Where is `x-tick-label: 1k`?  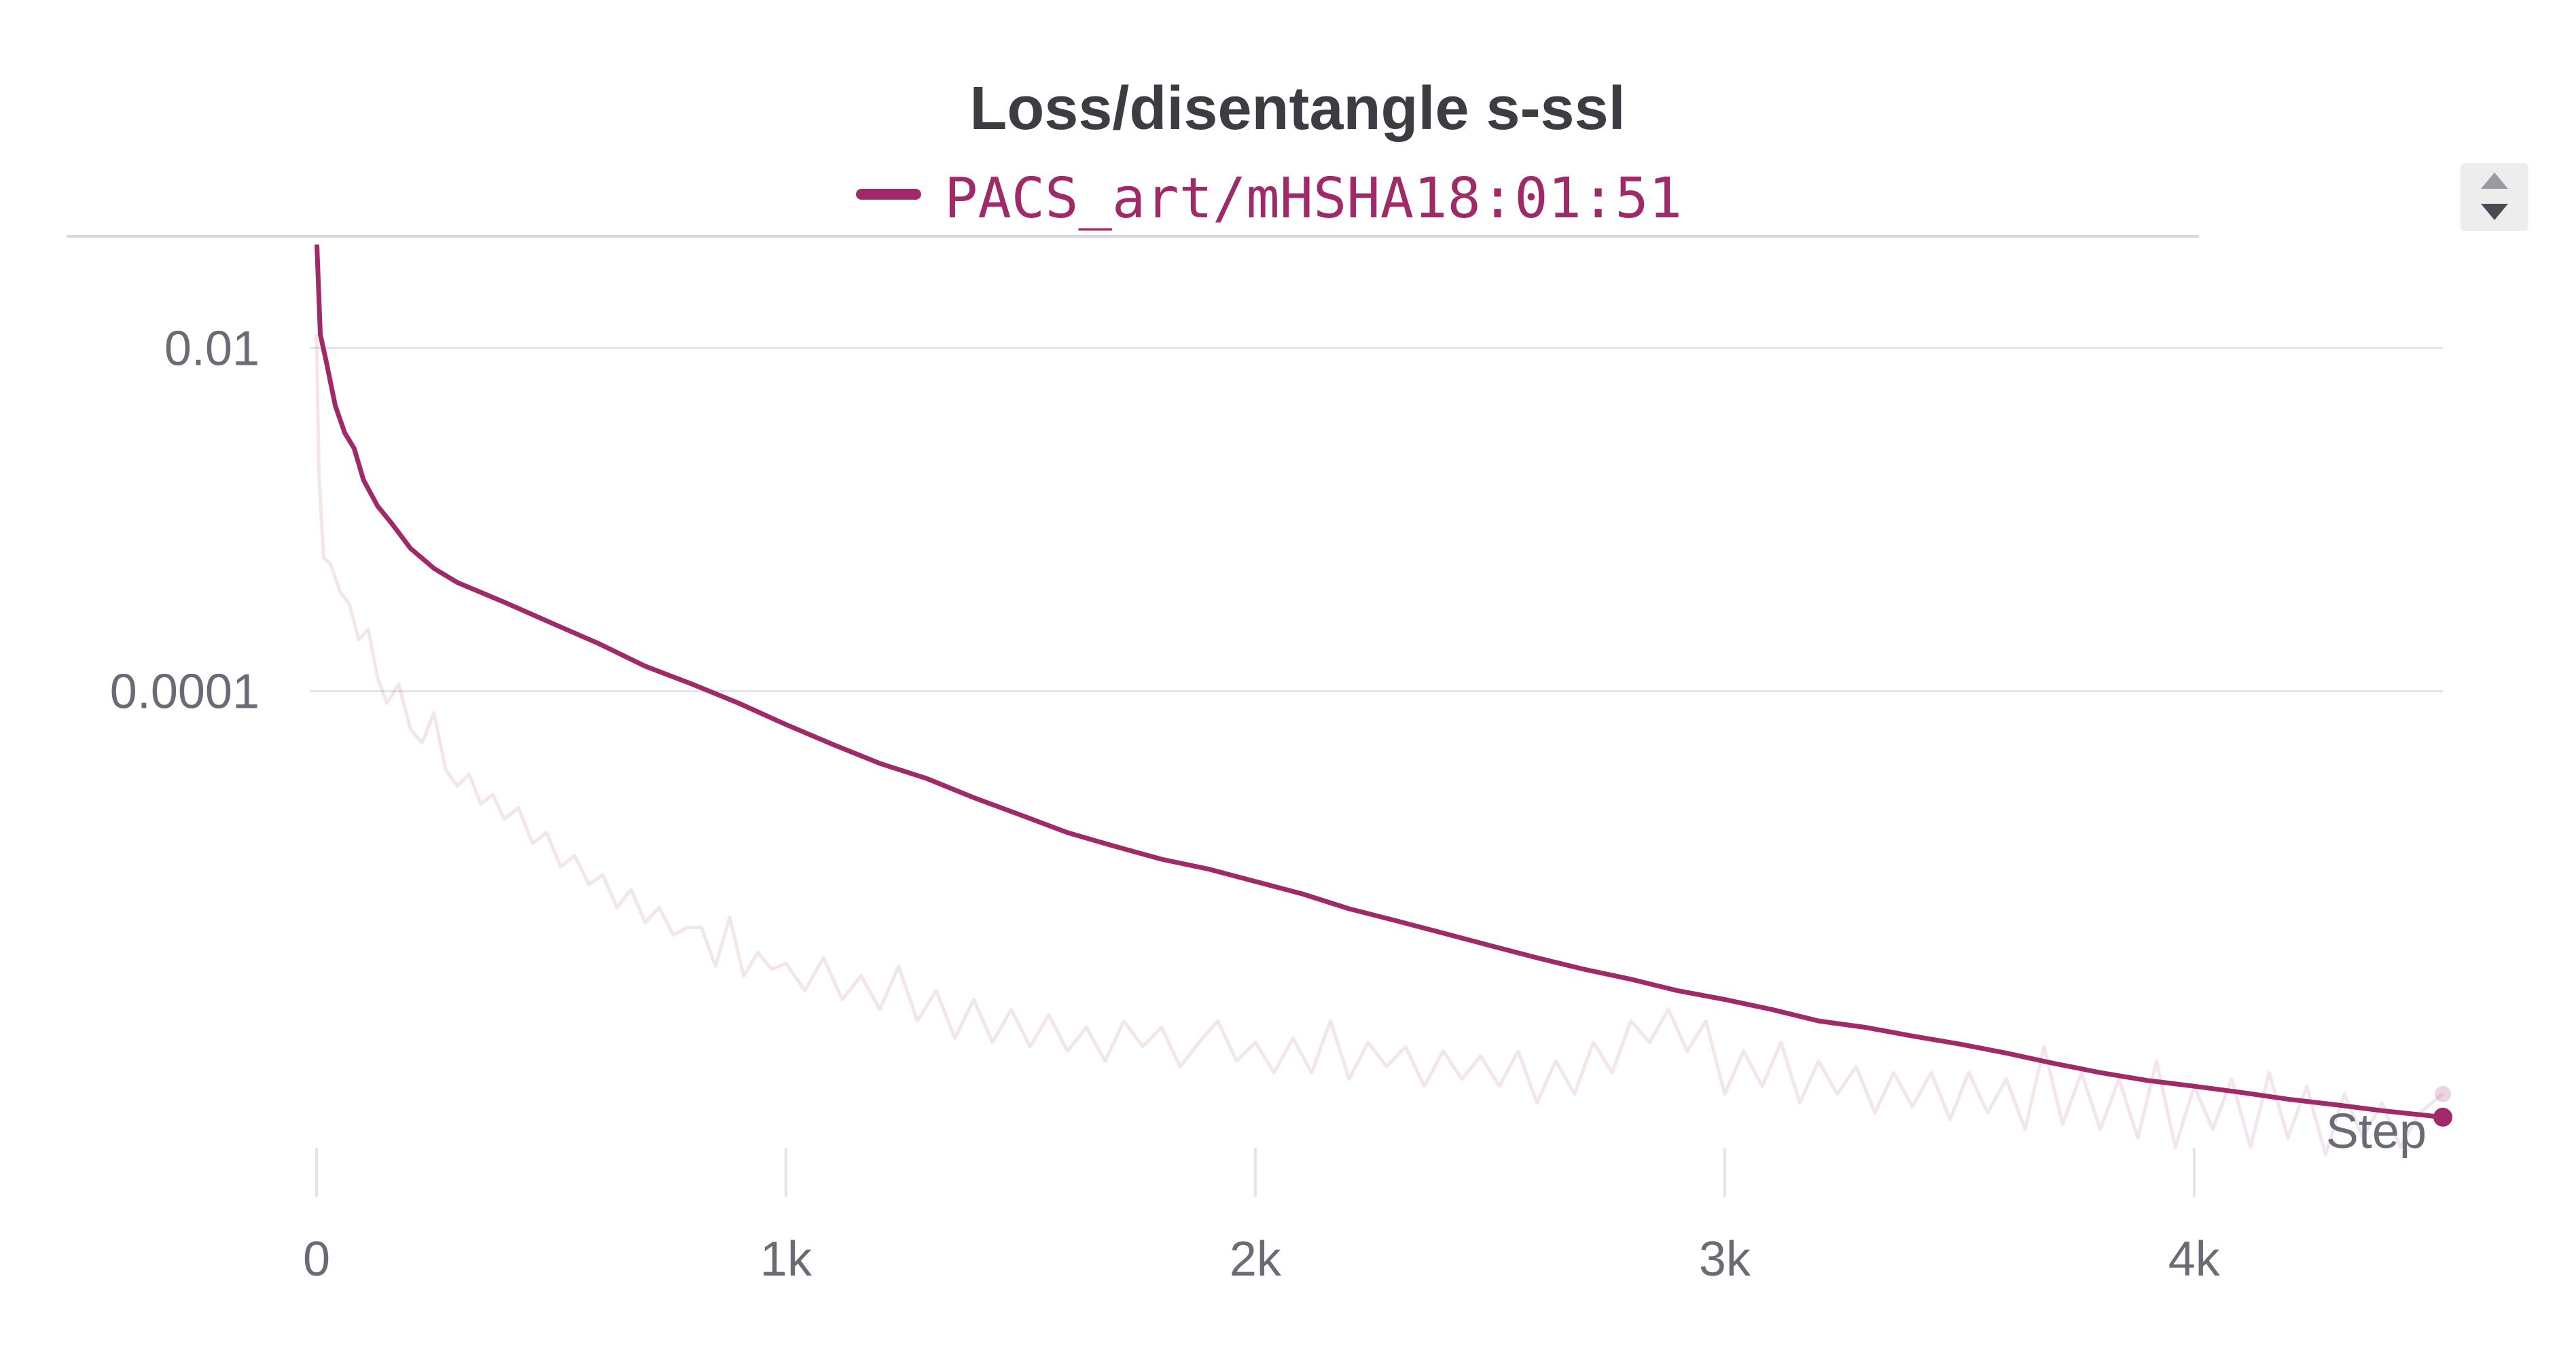 x-tick-label: 1k is located at coordinates (786, 1259).